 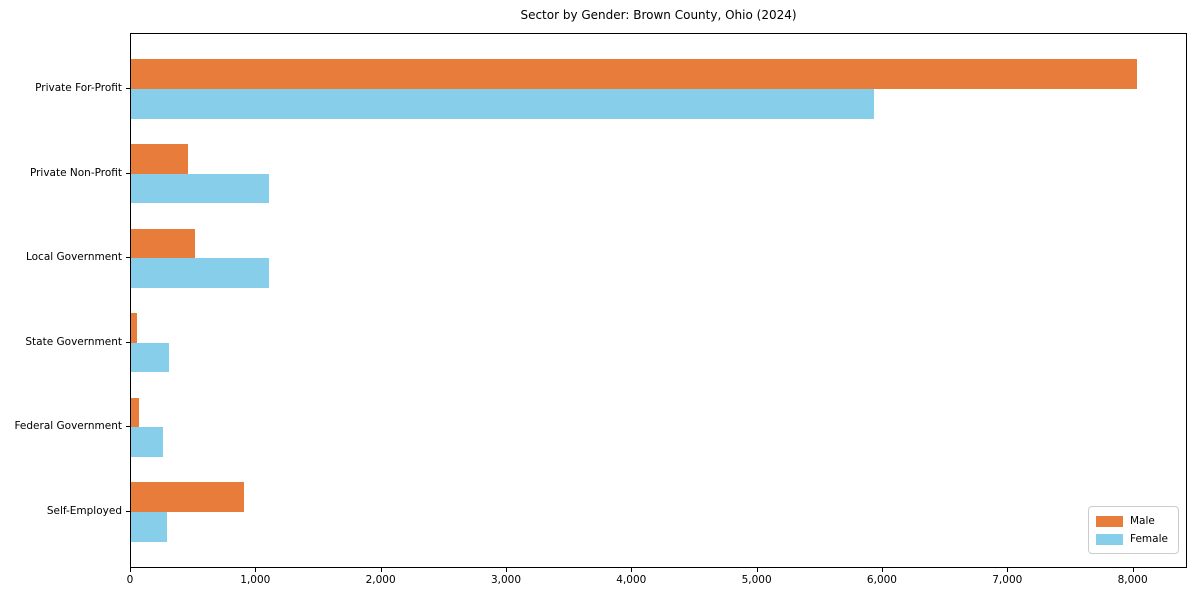 I want to click on x-tick-label: 3,000, so click(x=505, y=580).